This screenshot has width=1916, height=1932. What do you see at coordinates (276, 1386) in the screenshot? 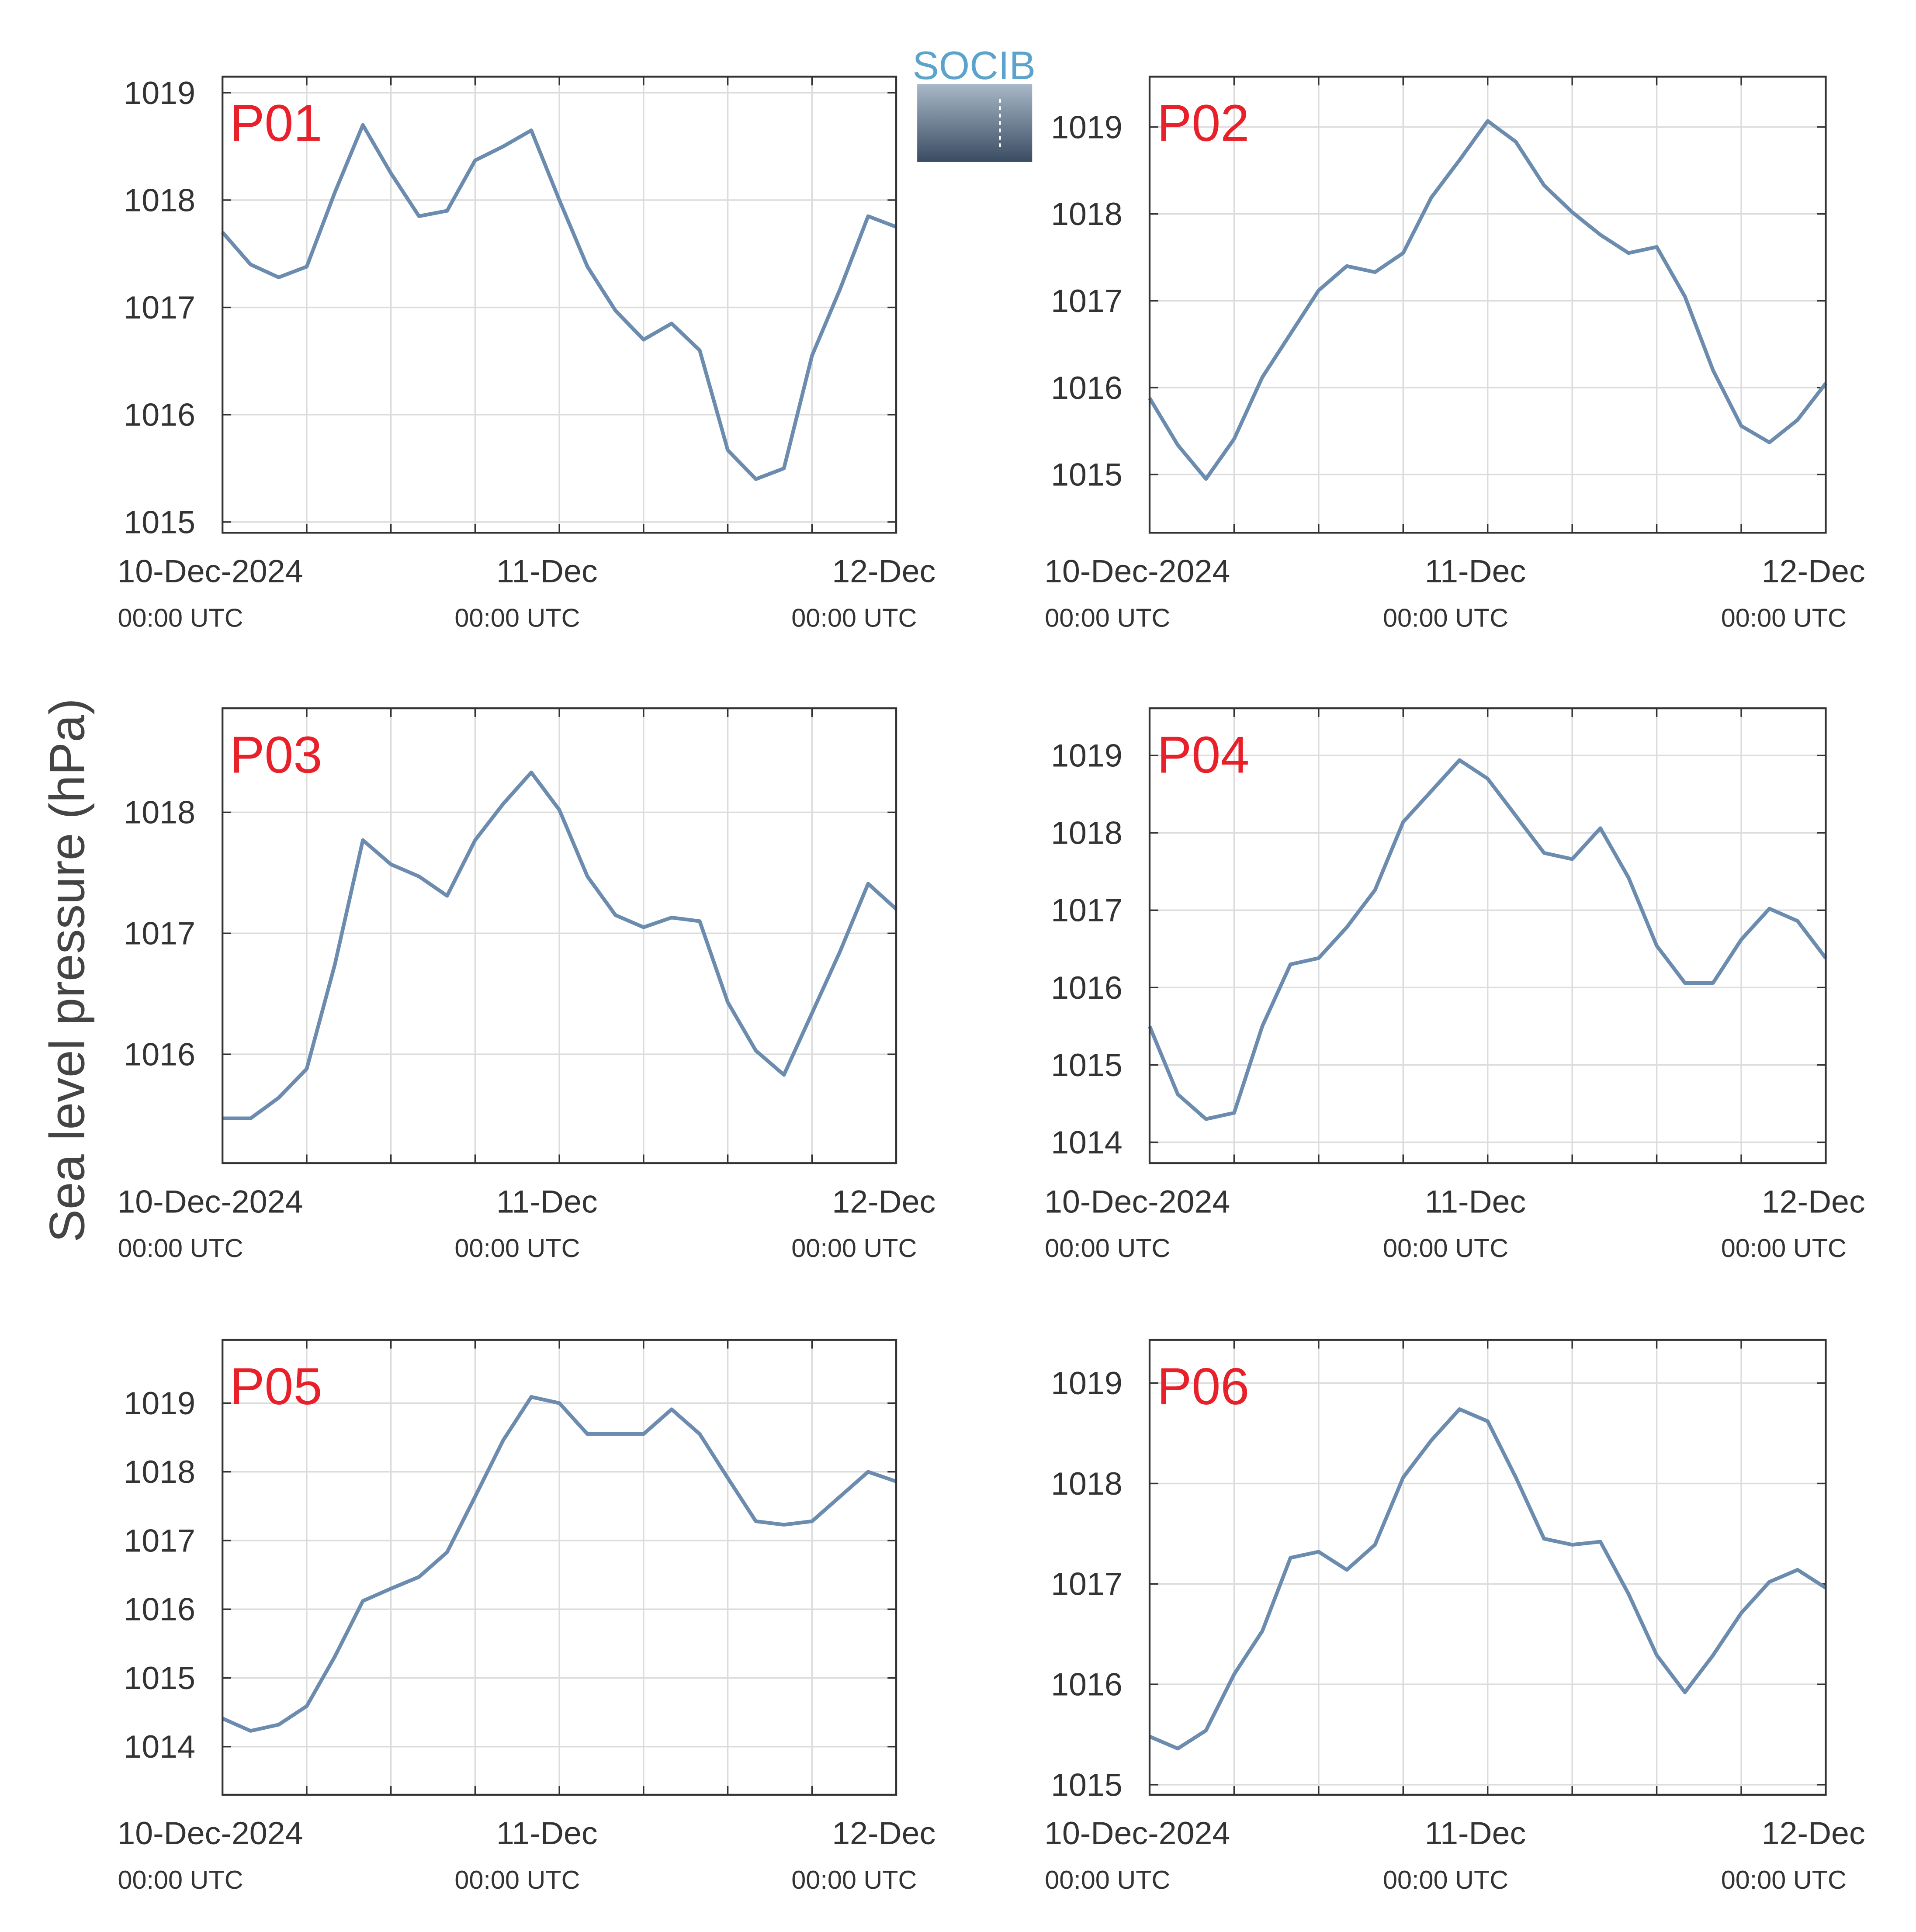
I see `panel-title: P05` at bounding box center [276, 1386].